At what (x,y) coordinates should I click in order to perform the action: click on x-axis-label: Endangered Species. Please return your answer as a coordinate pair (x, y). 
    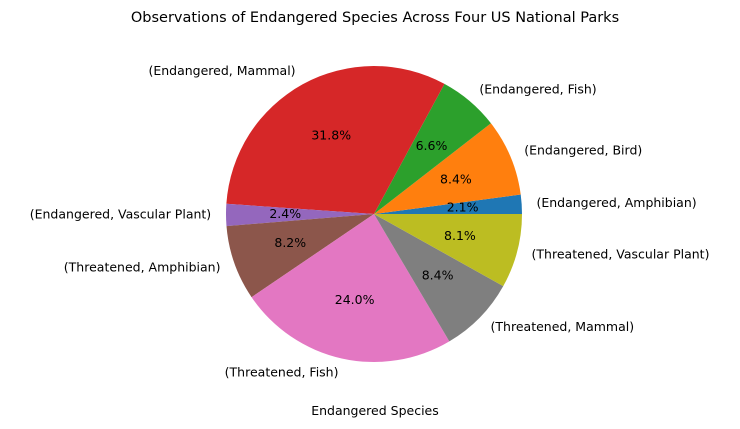
    Looking at the image, I should click on (375, 410).